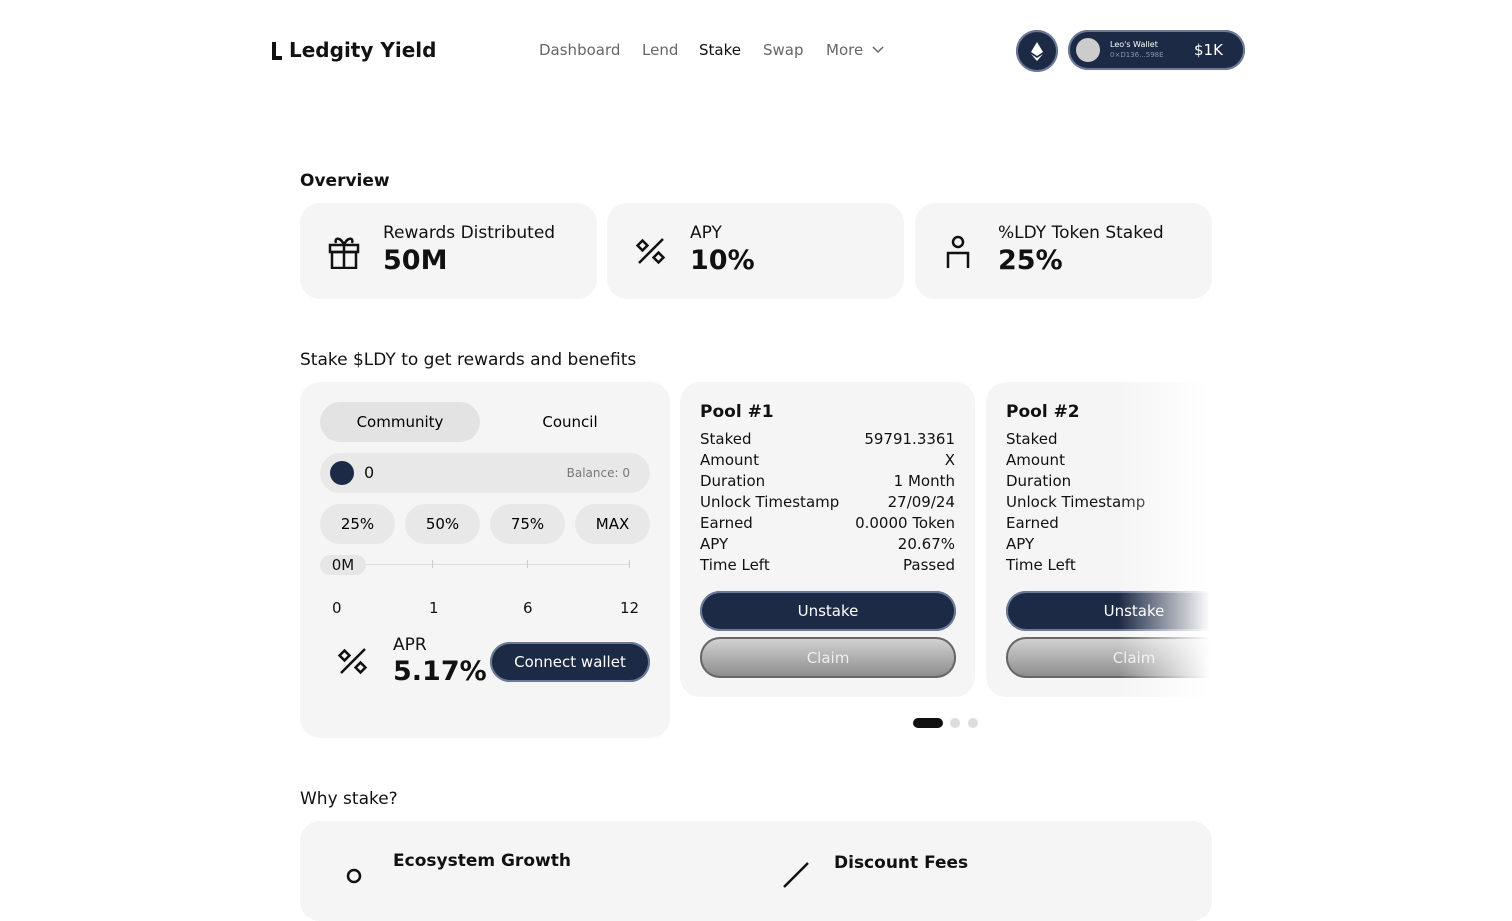 The image size is (1512, 921). Describe the element at coordinates (1133, 523) in the screenshot. I see `pool-row: Earned` at that location.